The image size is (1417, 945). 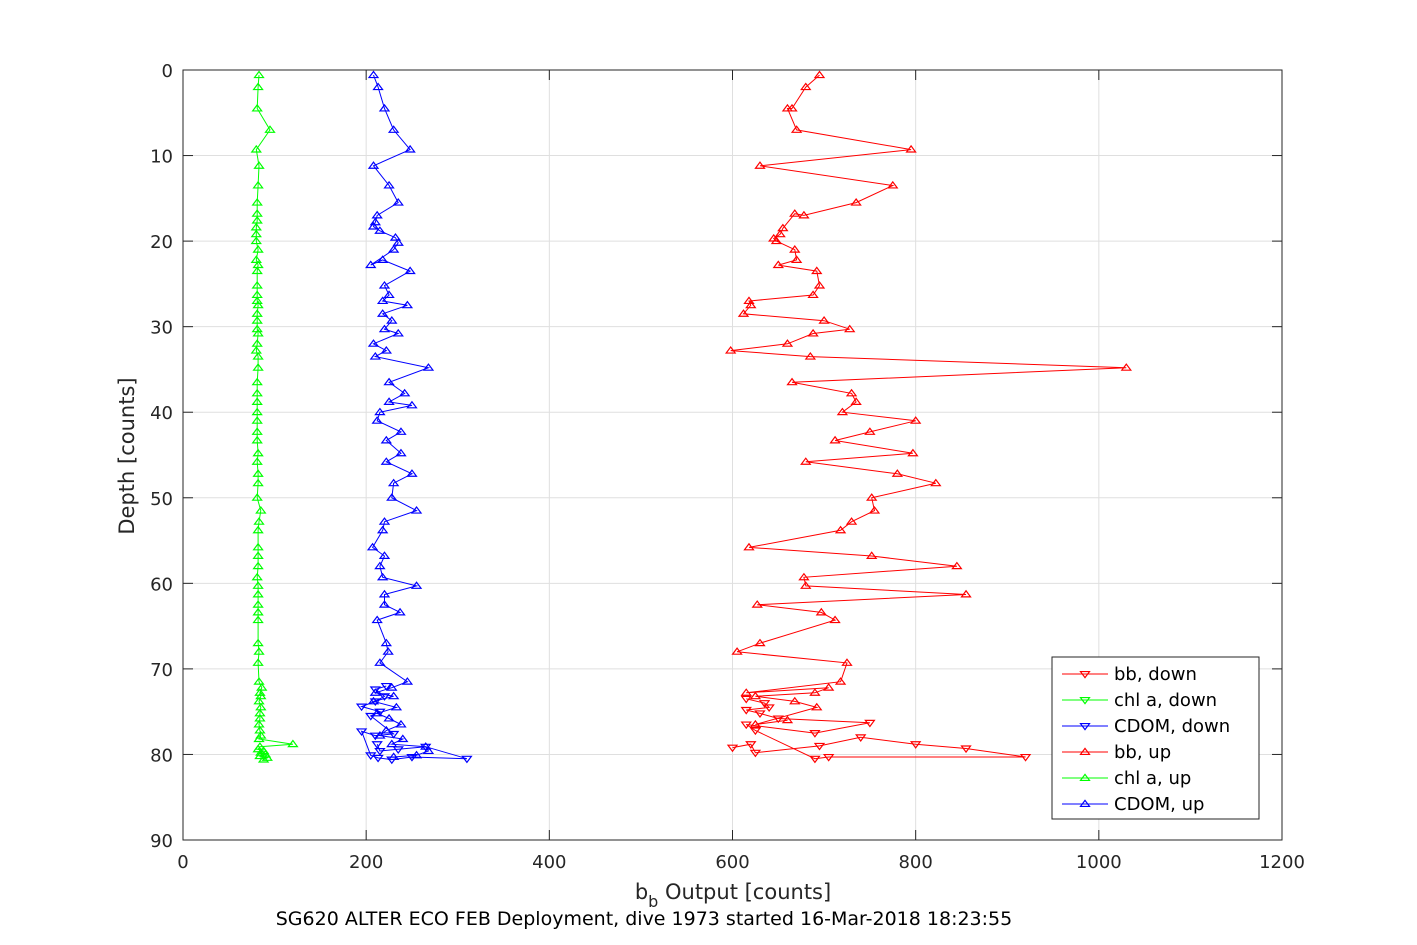 I want to click on x-tick-label: 0, so click(x=182, y=862).